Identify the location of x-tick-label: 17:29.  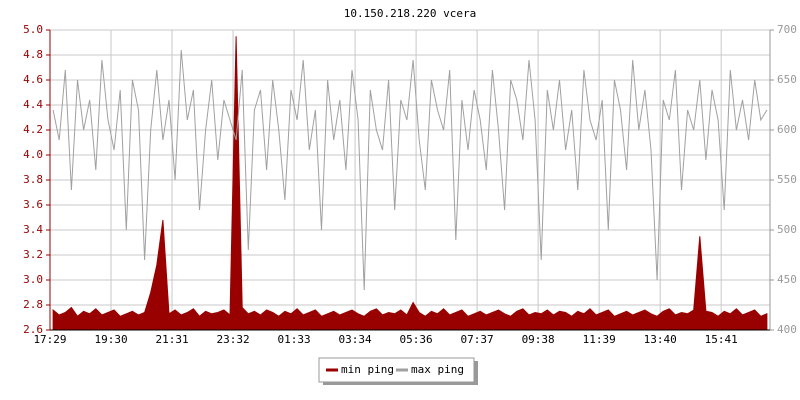
(49, 339).